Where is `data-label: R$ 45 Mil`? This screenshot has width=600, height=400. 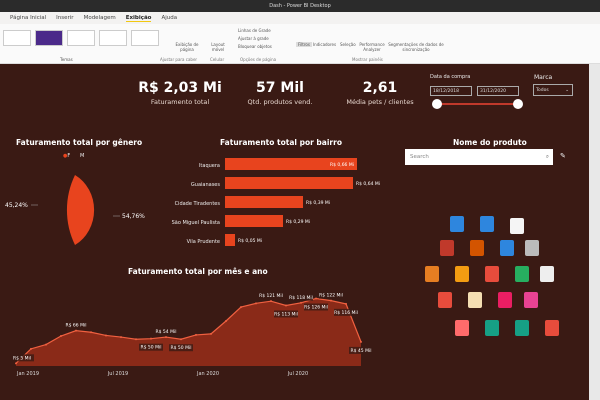 data-label: R$ 45 Mil is located at coordinates (361, 351).